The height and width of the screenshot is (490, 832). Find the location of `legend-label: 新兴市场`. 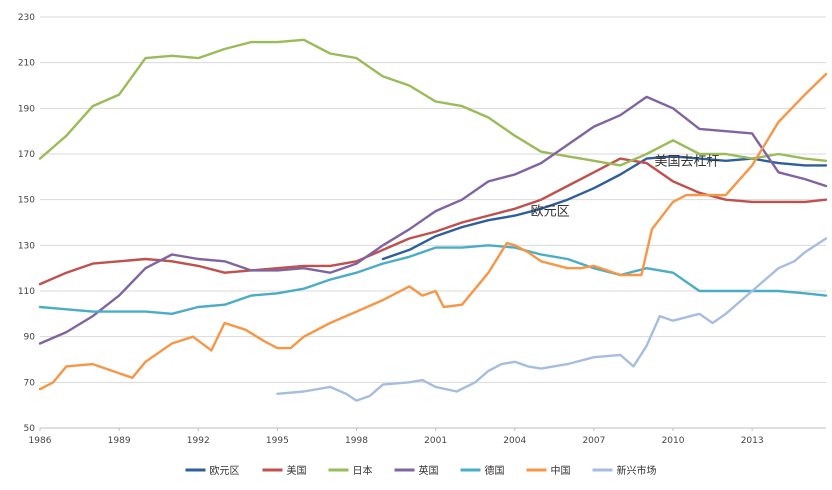

legend-label: 新兴市场 is located at coordinates (637, 470).